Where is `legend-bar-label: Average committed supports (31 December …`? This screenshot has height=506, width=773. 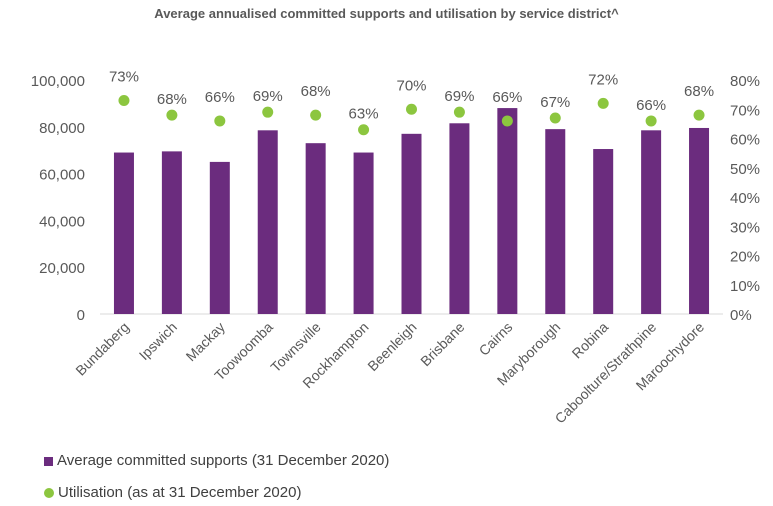 legend-bar-label: Average committed supports (31 December … is located at coordinates (223, 460).